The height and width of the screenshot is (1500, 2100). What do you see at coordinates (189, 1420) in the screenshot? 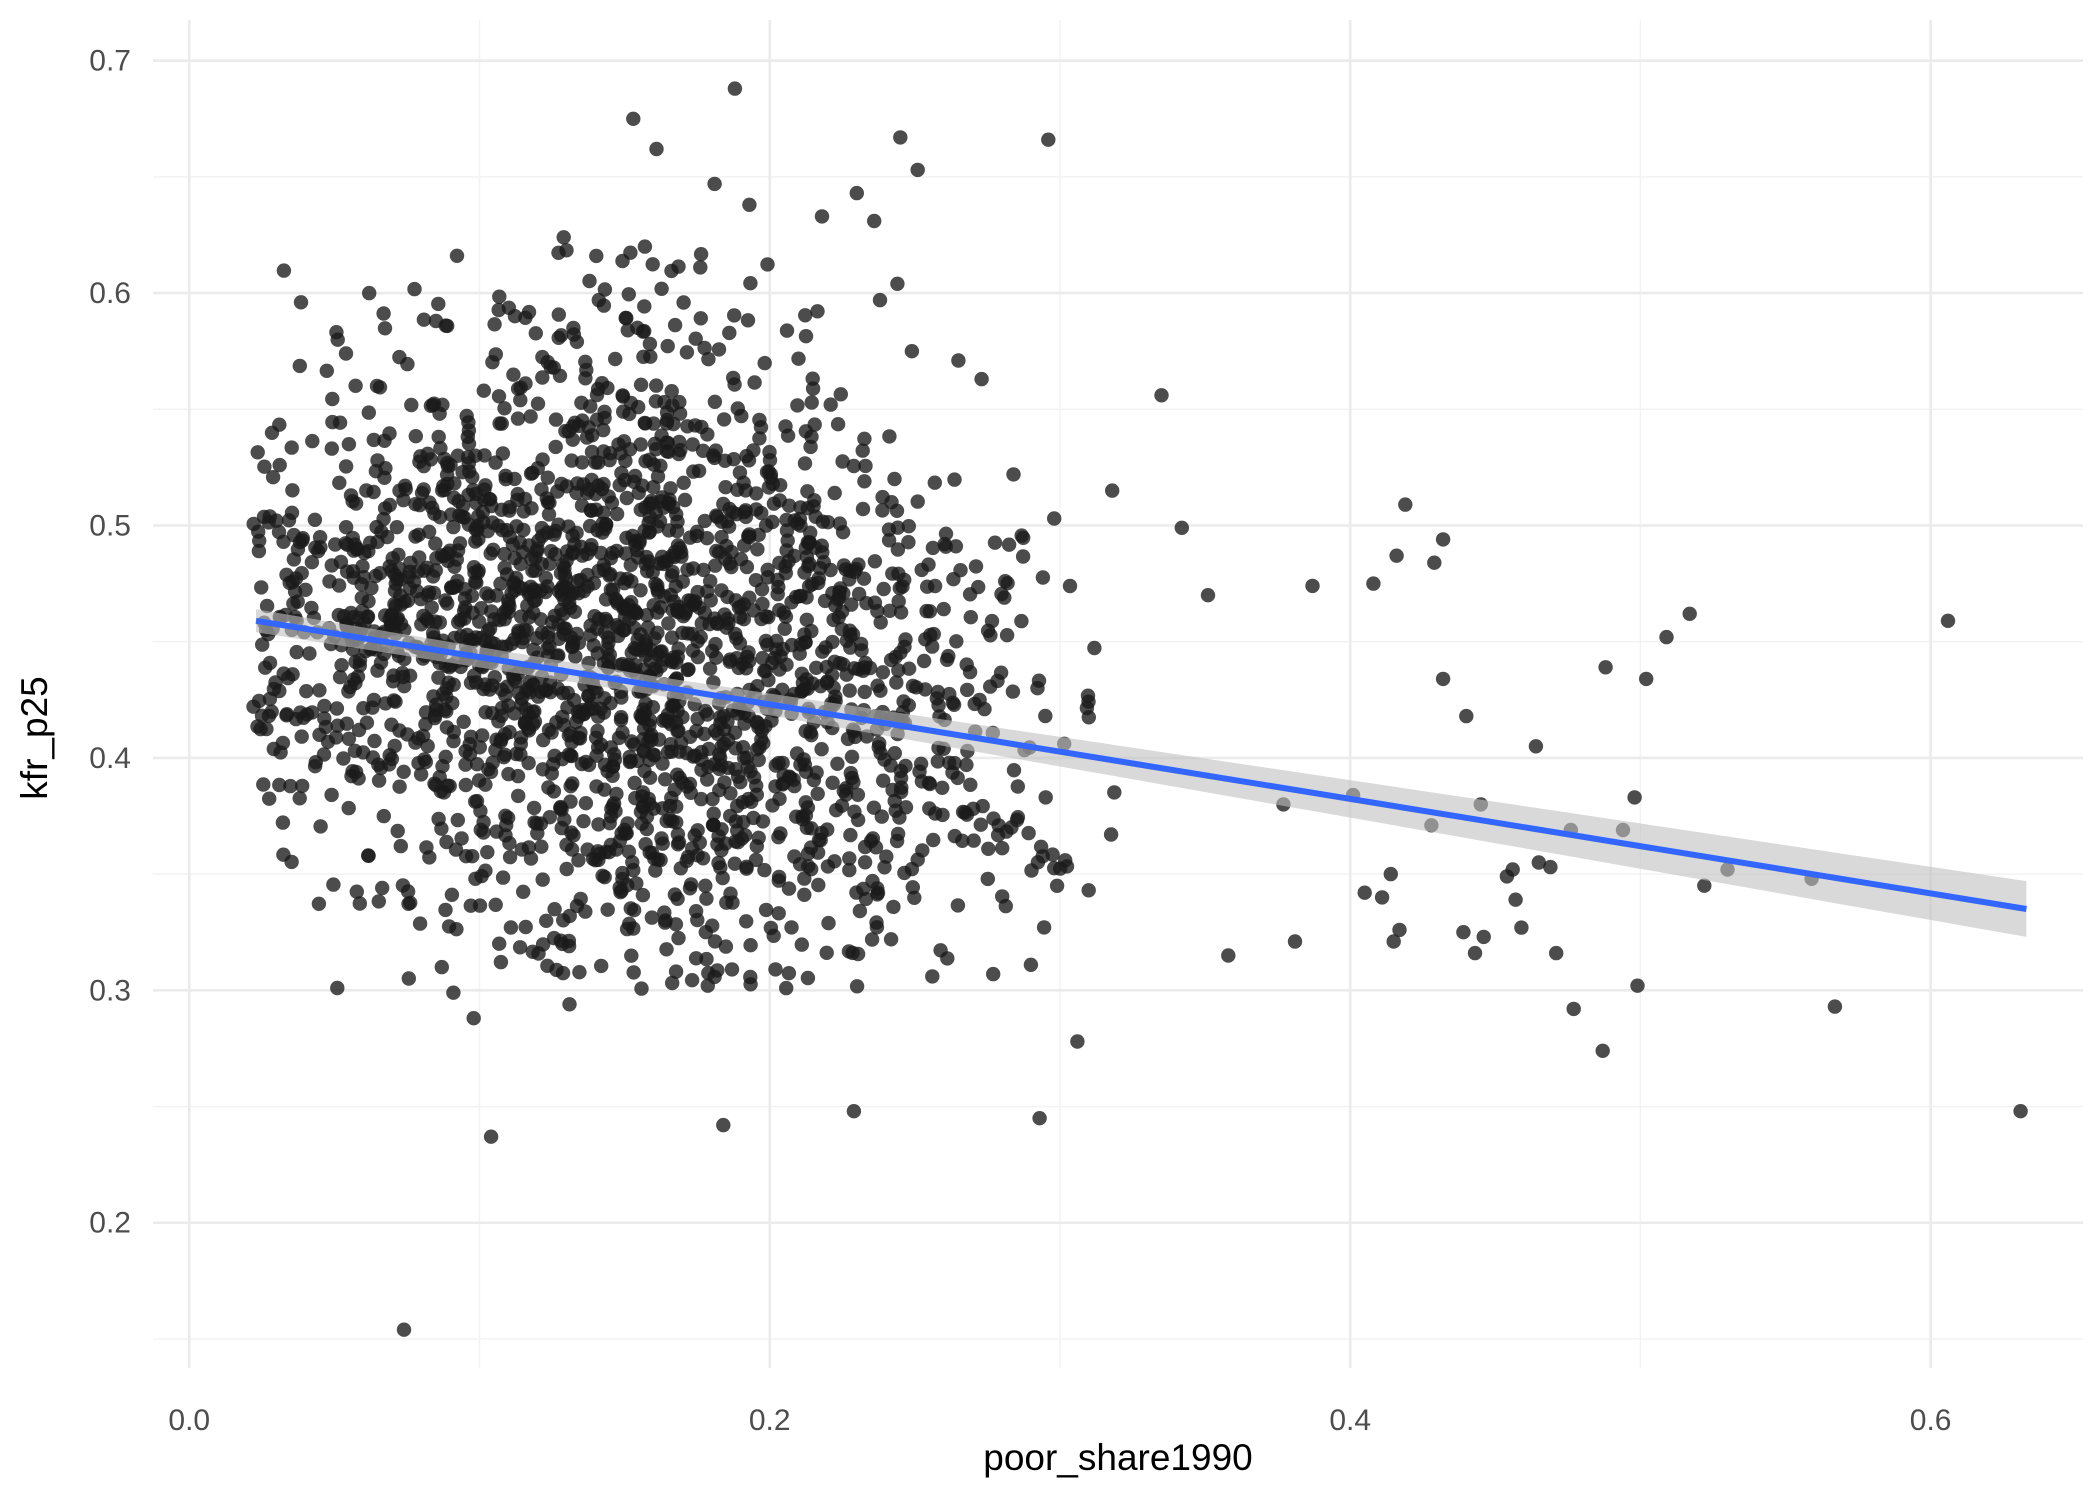
I see `x-tick-label: 0.0` at bounding box center [189, 1420].